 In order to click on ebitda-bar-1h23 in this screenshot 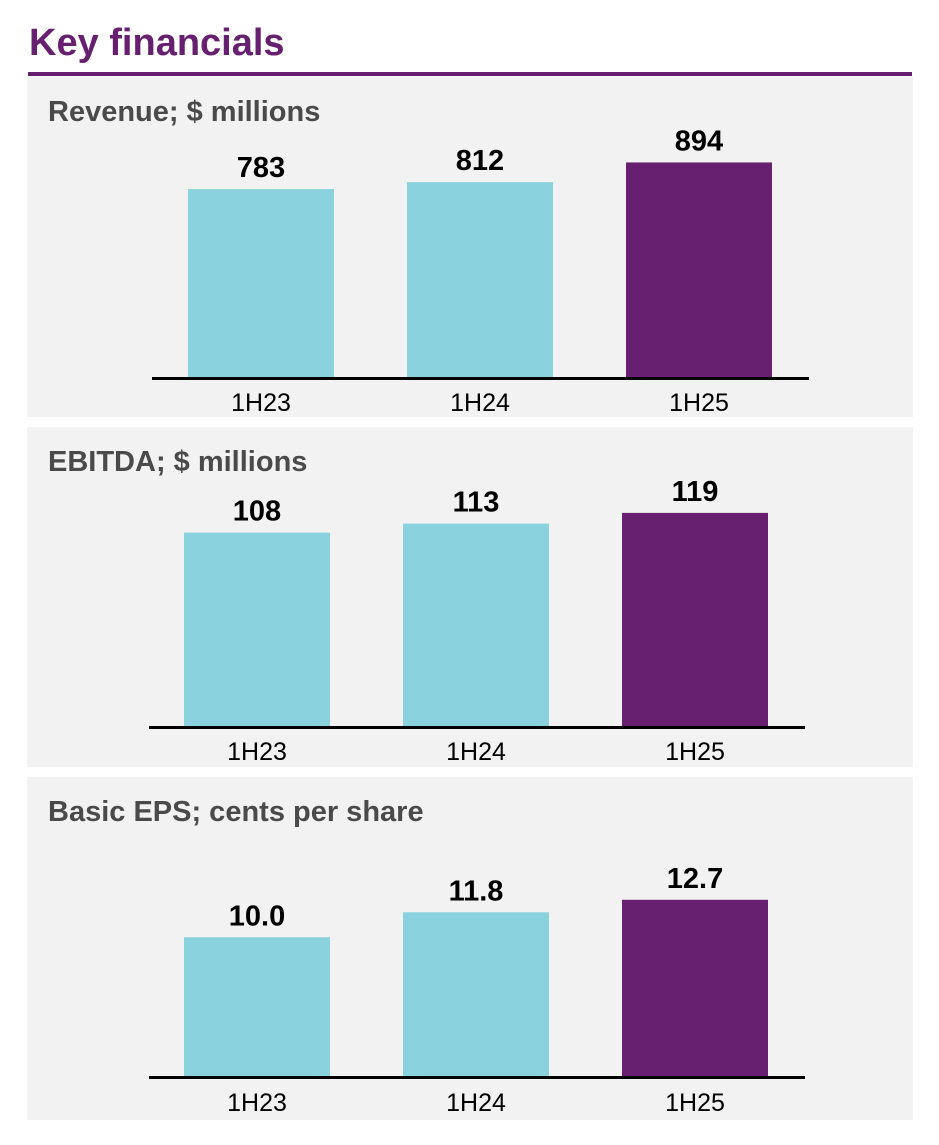, I will do `click(257, 629)`.